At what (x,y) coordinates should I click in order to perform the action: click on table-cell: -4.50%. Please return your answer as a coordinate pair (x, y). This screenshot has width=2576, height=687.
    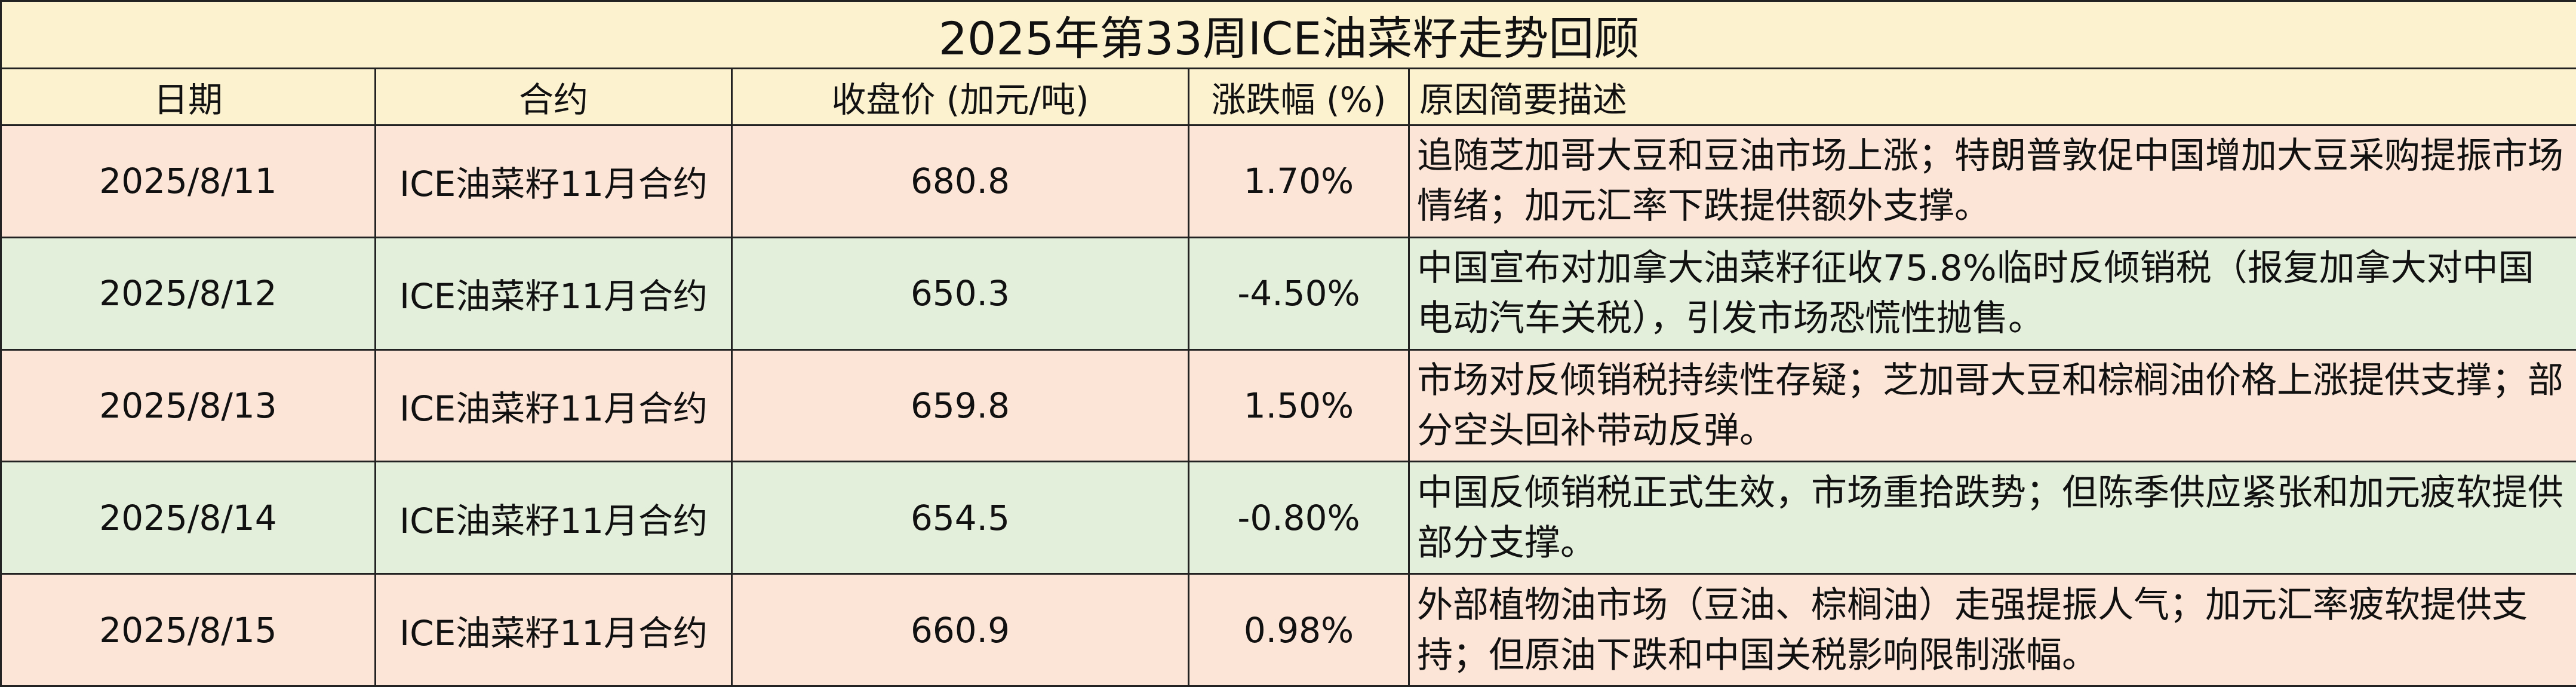
    Looking at the image, I should click on (1299, 293).